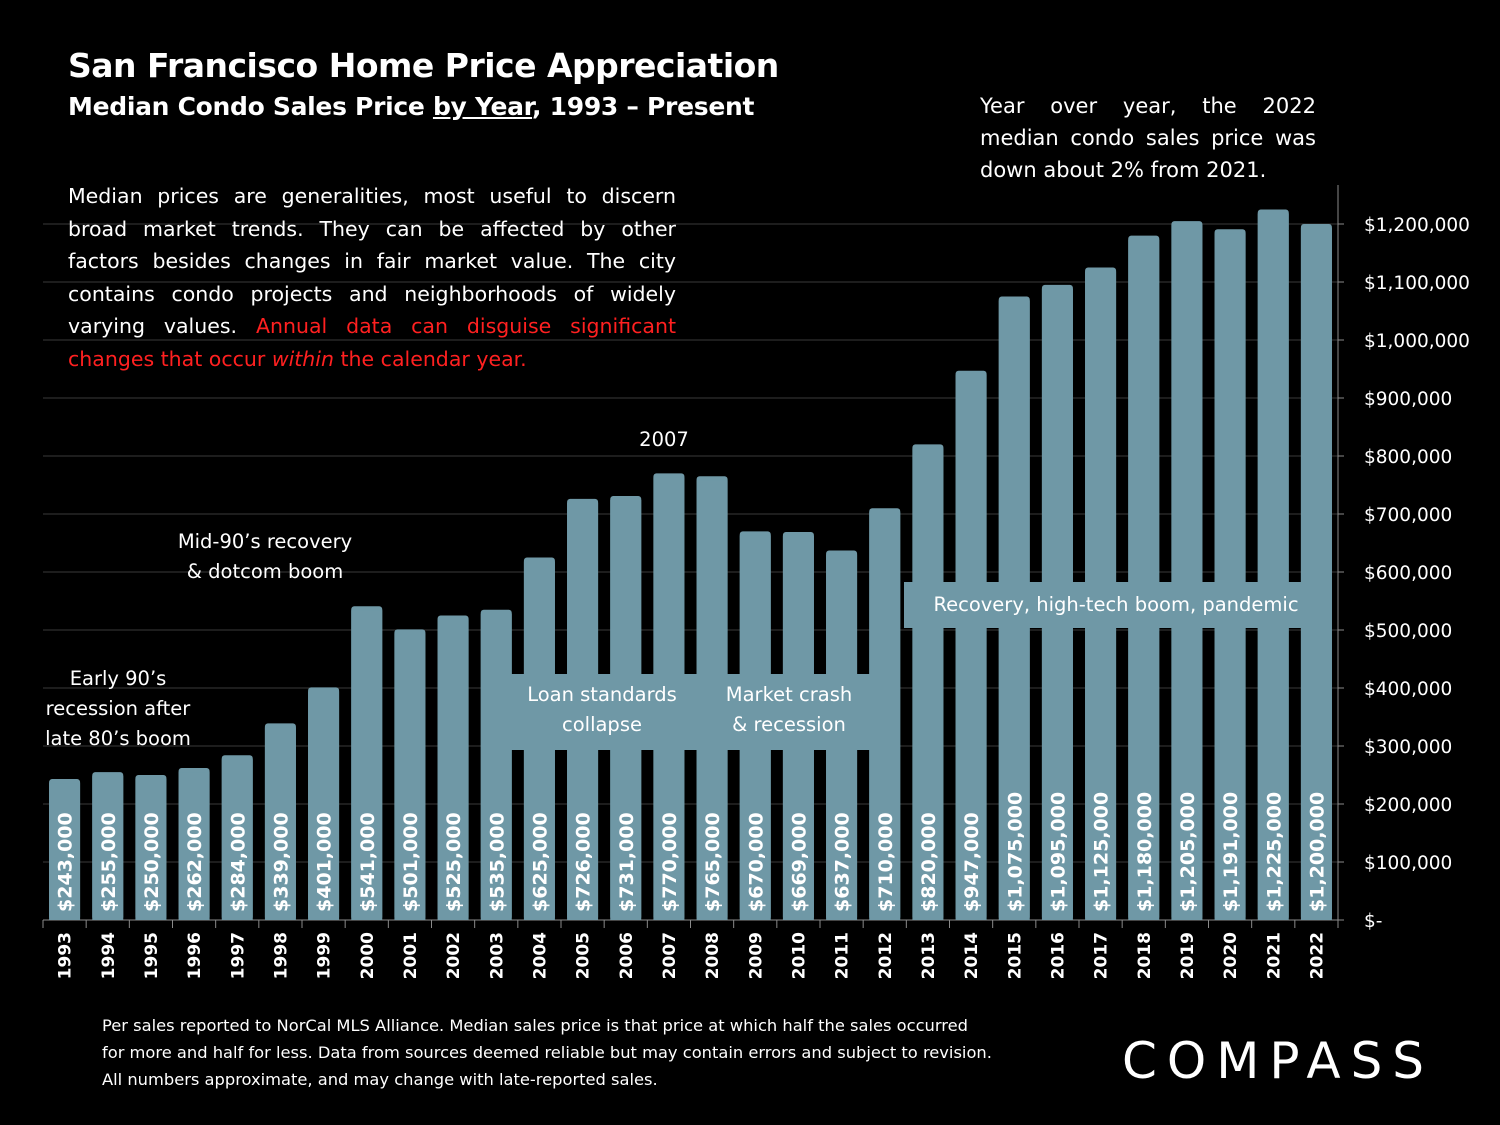 The height and width of the screenshot is (1125, 1500). What do you see at coordinates (1373, 921) in the screenshot?
I see `y-tick-label: $-` at bounding box center [1373, 921].